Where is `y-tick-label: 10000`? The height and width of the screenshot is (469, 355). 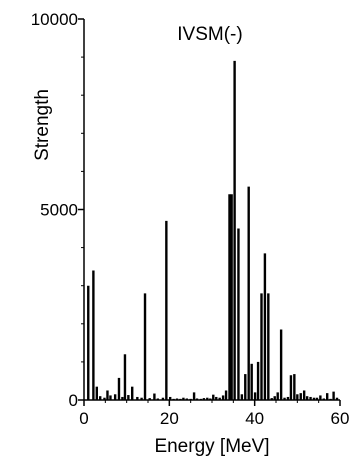 y-tick-label: 10000 is located at coordinates (54, 19).